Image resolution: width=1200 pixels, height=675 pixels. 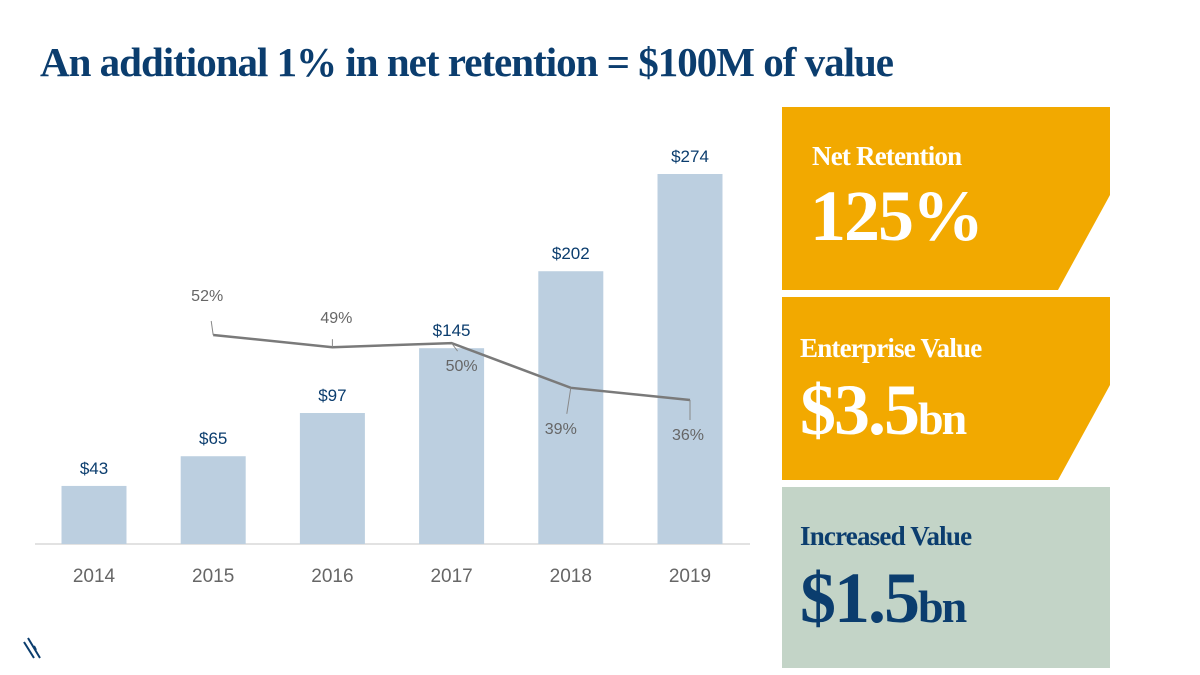 What do you see at coordinates (452, 330) in the screenshot?
I see `bar-value-label: $145` at bounding box center [452, 330].